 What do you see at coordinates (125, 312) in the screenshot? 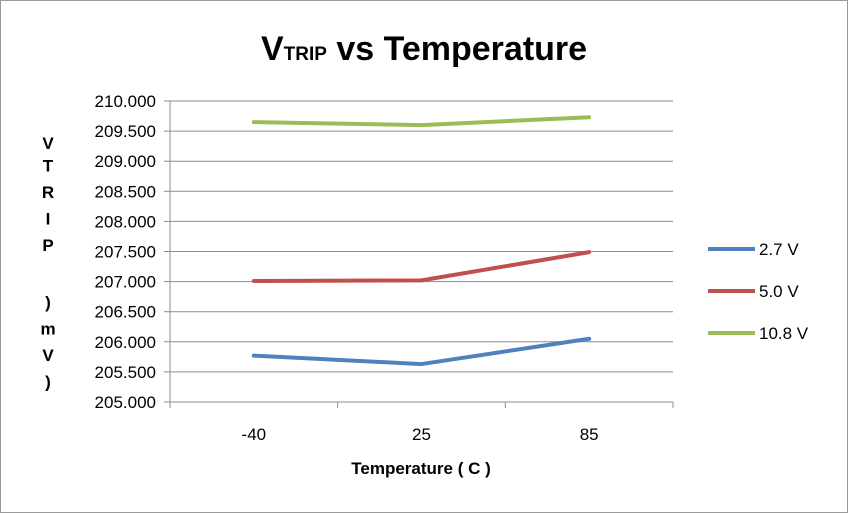
I see `y-tick-label: 206.500` at bounding box center [125, 312].